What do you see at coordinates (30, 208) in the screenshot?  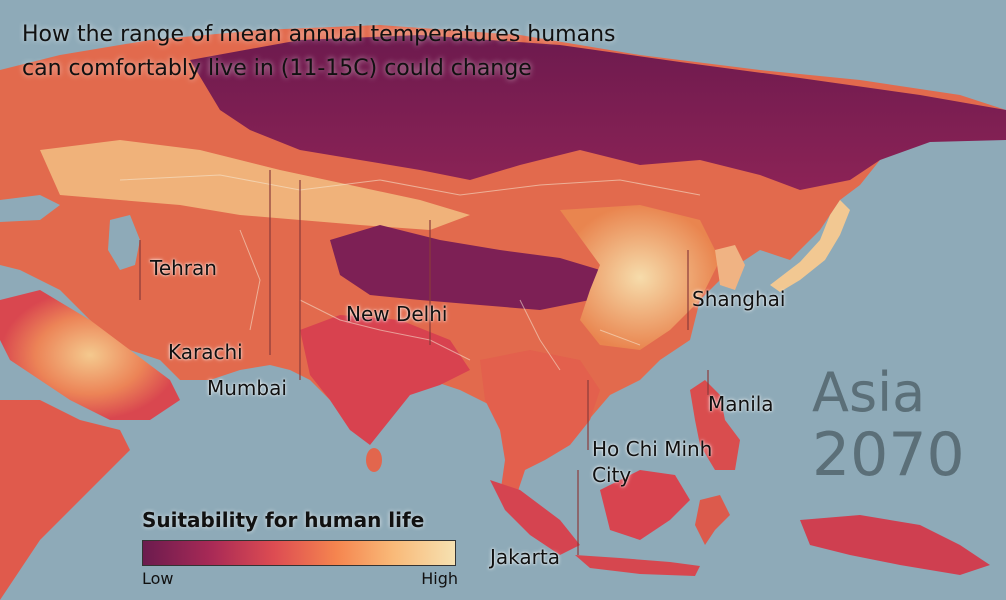 I see `black-sea` at bounding box center [30, 208].